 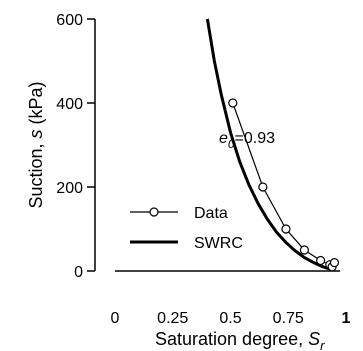 I want to click on y-tick-label: 400, so click(x=69, y=104).